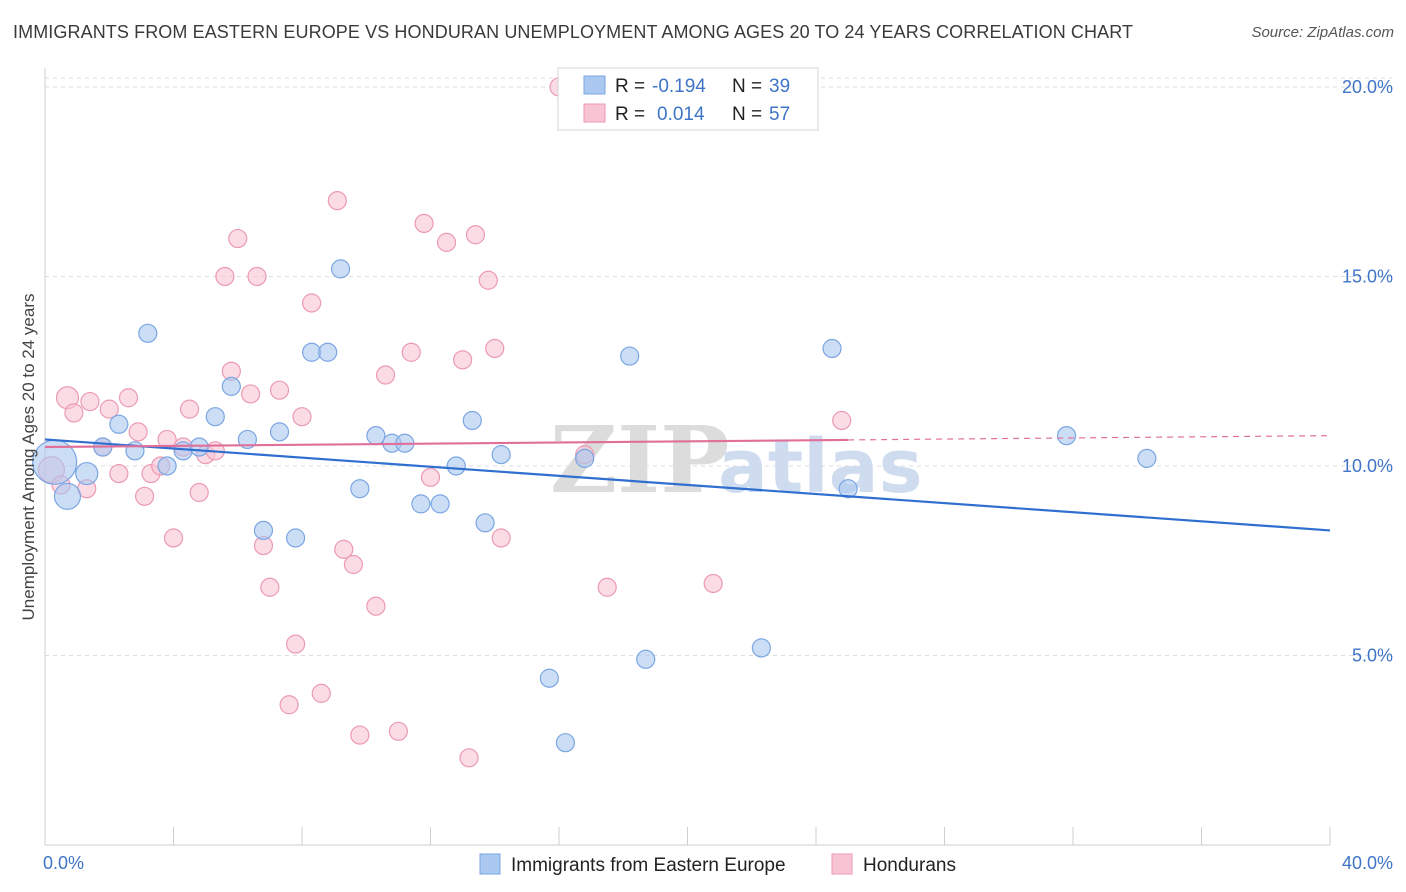 The image size is (1406, 892). What do you see at coordinates (1367, 276) in the screenshot?
I see `y-tick-label: 15.0%` at bounding box center [1367, 276].